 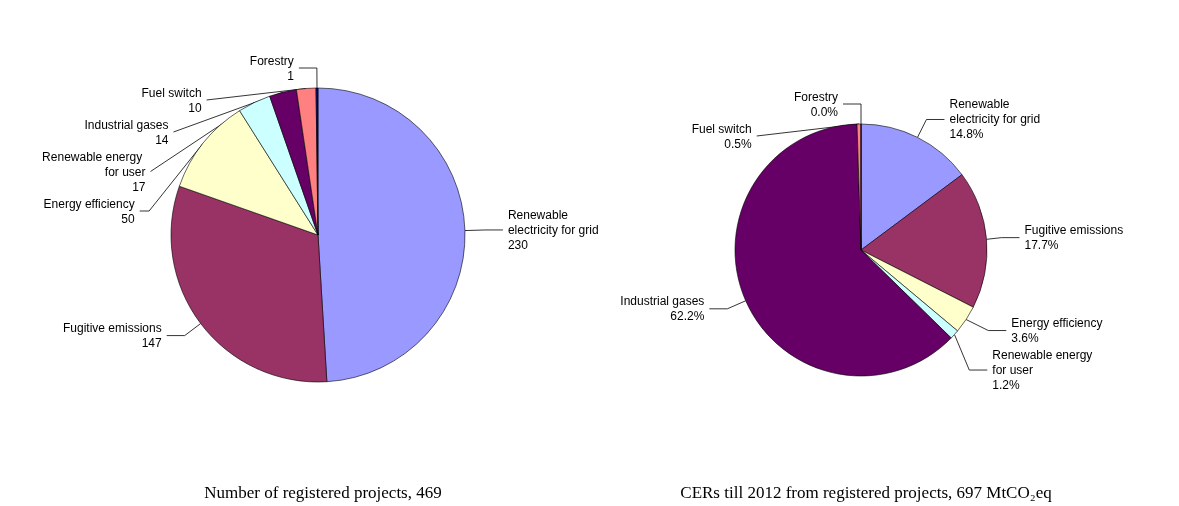 I want to click on data-label: 62.2%, so click(x=687, y=316).